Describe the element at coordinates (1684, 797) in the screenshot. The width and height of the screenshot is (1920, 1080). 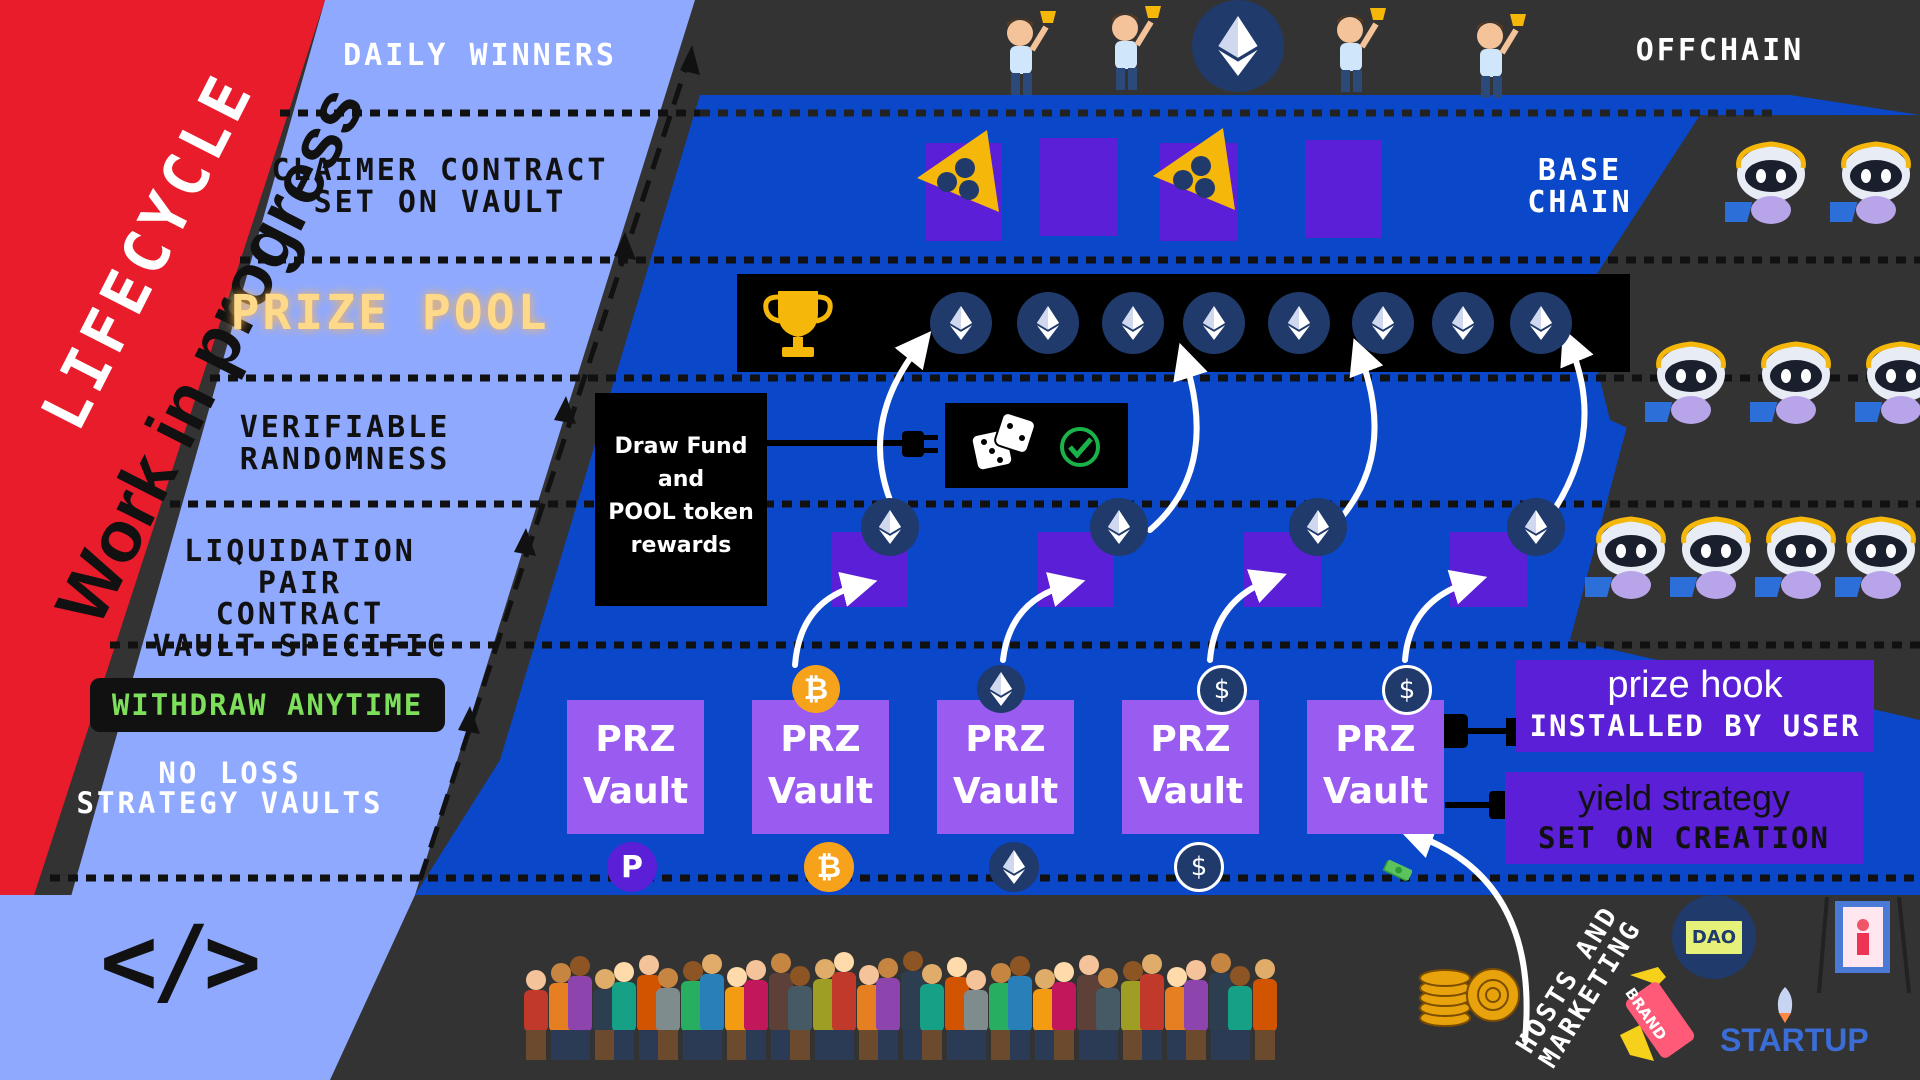
I see `yield-strategy-line1: yield strategy` at that location.